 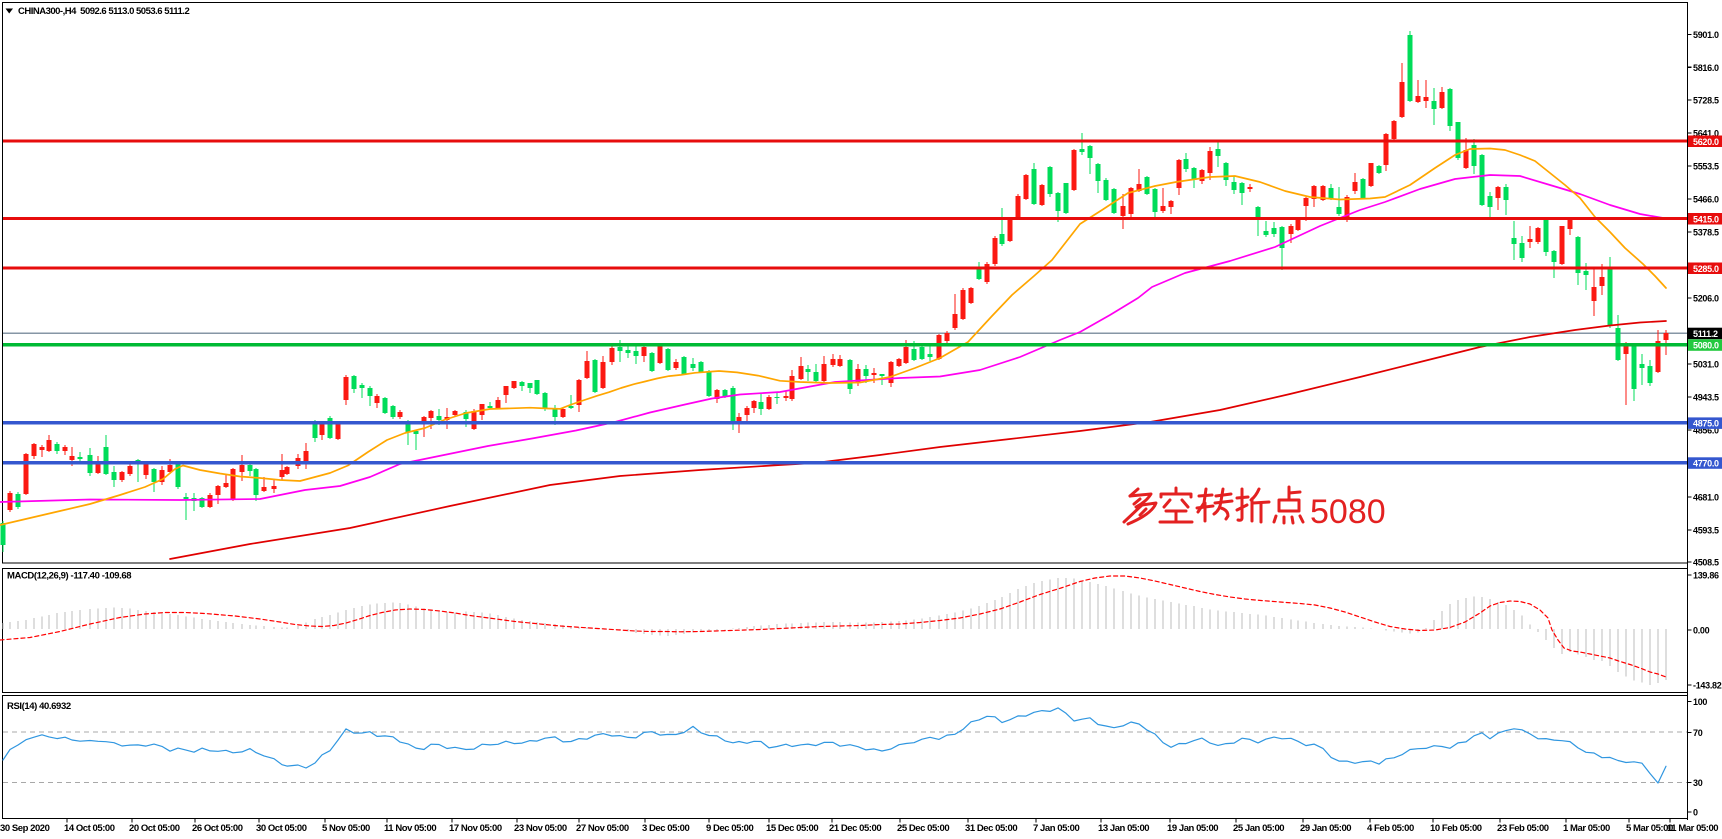 What do you see at coordinates (1706, 134) in the screenshot?
I see `svg-text: 5641.0` at bounding box center [1706, 134].